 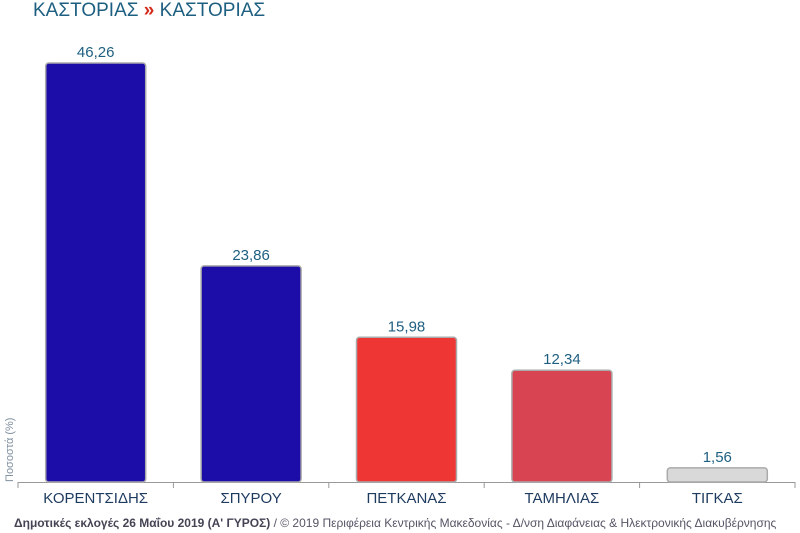 I want to click on data-label: 12,34, so click(x=562, y=359).